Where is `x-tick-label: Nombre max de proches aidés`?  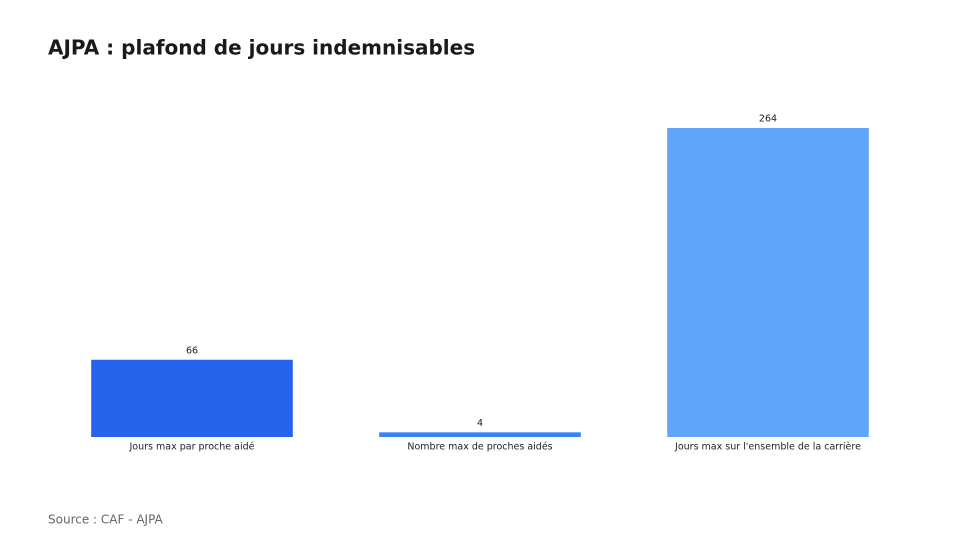
x-tick-label: Nombre max de proches aidés is located at coordinates (479, 447).